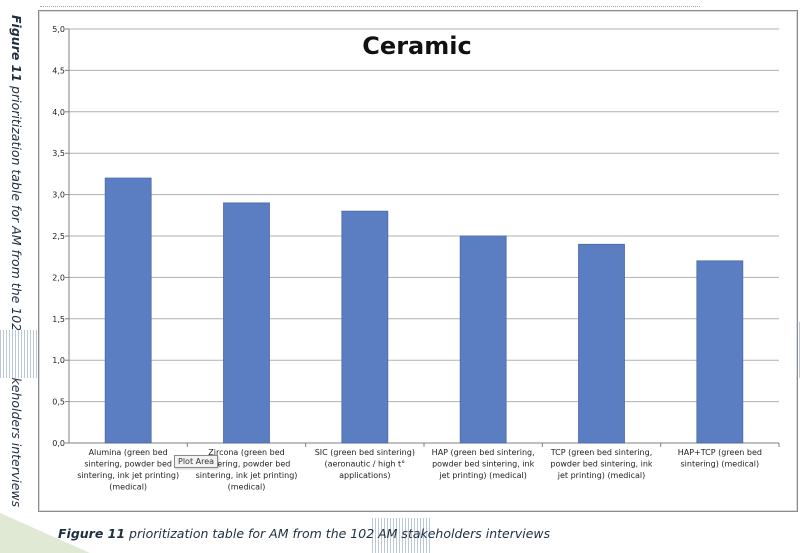  What do you see at coordinates (416, 46) in the screenshot?
I see `chart-title: Ceramic` at bounding box center [416, 46].